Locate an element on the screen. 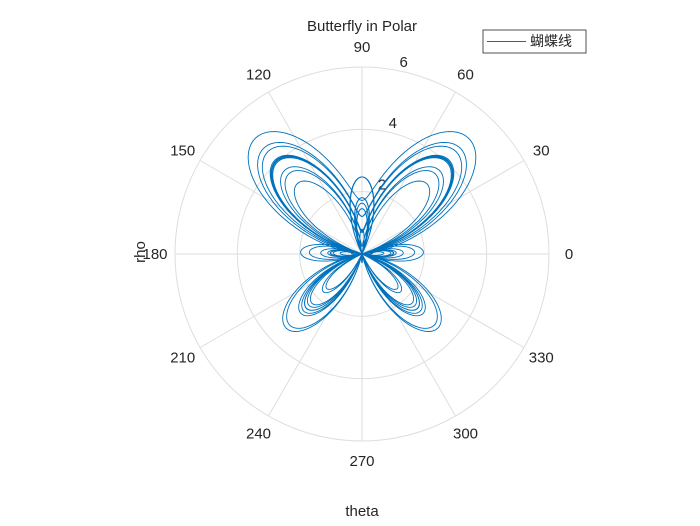 Image resolution: width=700 pixels, height=526 pixels. theta-tick-180: 180 is located at coordinates (154, 254).